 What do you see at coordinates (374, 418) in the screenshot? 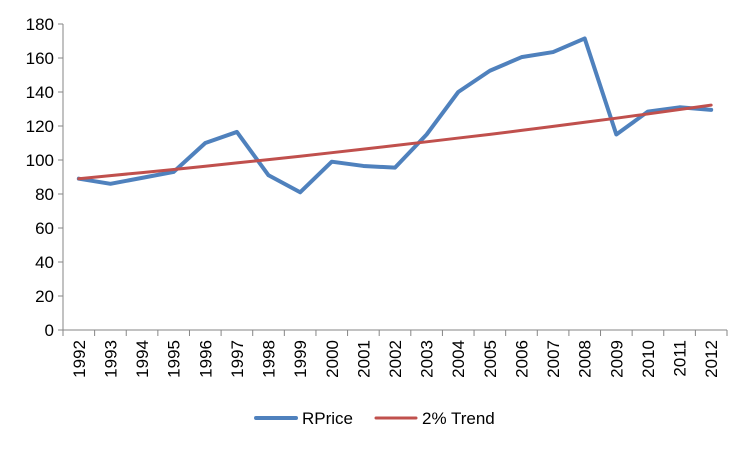
I see `legend: RPrice 2% Trend` at bounding box center [374, 418].